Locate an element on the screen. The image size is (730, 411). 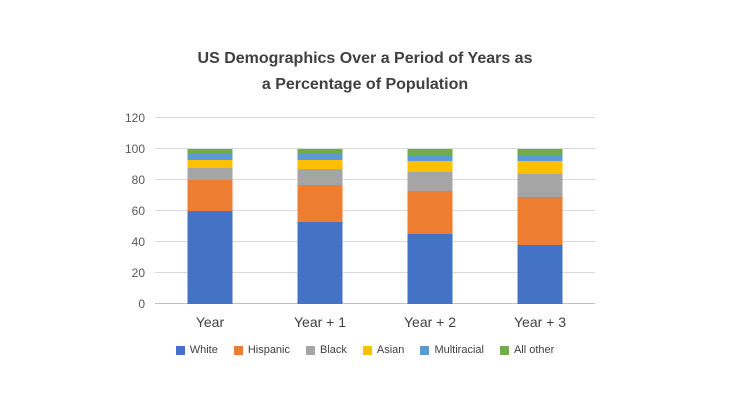
x-axis-line is located at coordinates (375, 303).